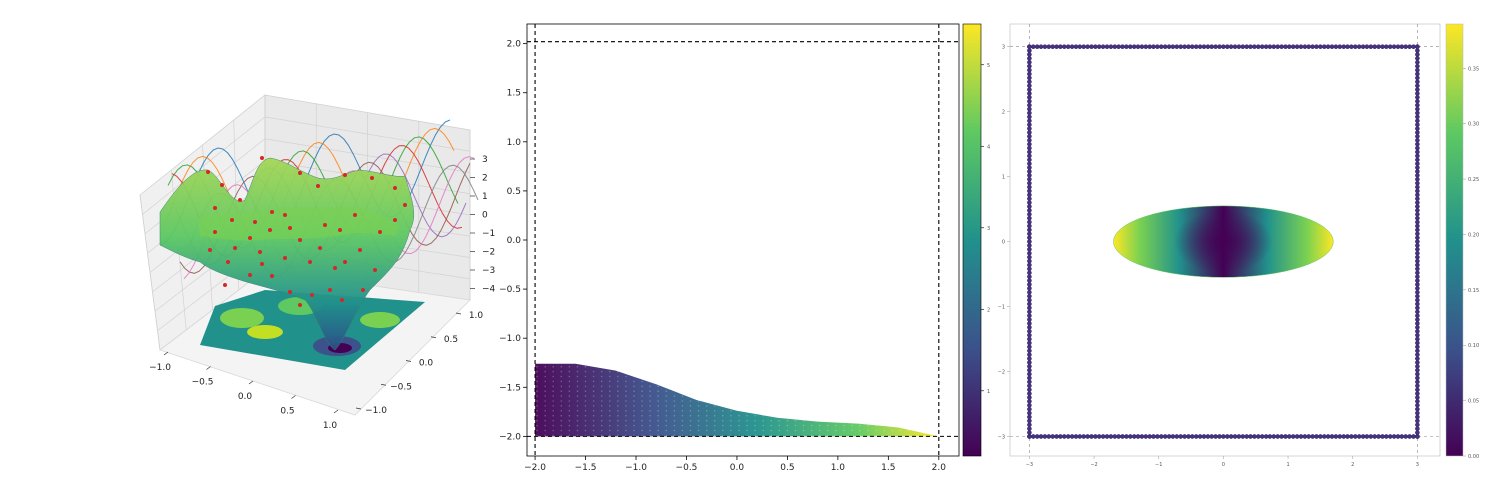 The height and width of the screenshot is (480, 1502). I want to click on z-axis-ticks: 3 2 1 0 −1 −2 −3 −4, so click(483, 225).